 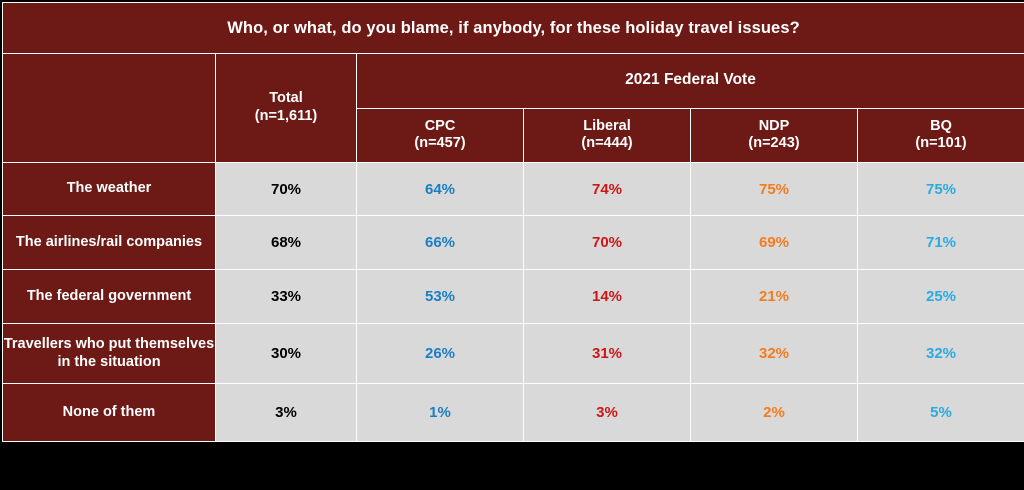 I want to click on cell-liberal: 14%, so click(x=607, y=296).